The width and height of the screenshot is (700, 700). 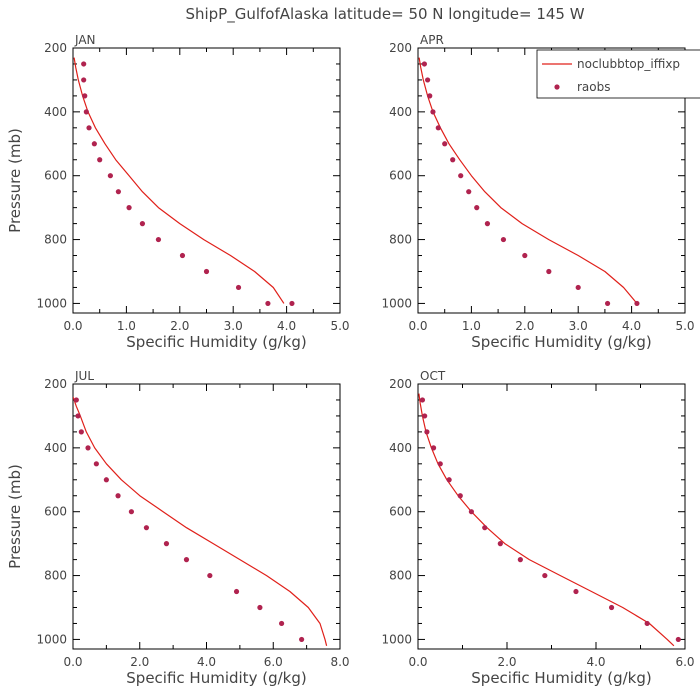 What do you see at coordinates (400, 576) in the screenshot?
I see `y-tick-label: 800` at bounding box center [400, 576].